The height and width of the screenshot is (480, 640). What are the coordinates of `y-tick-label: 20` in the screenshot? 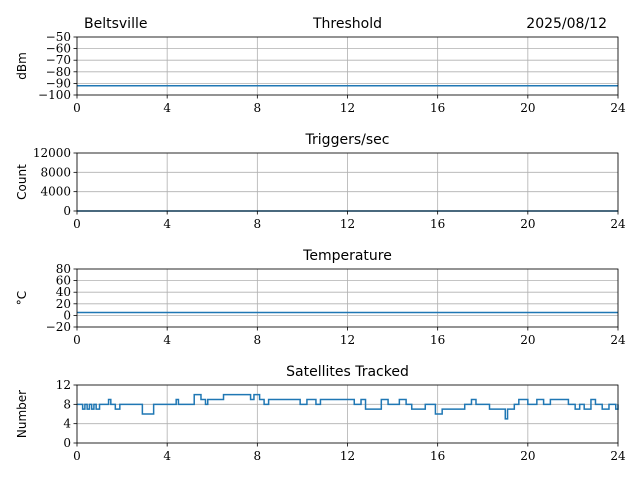 It's located at (63, 304).